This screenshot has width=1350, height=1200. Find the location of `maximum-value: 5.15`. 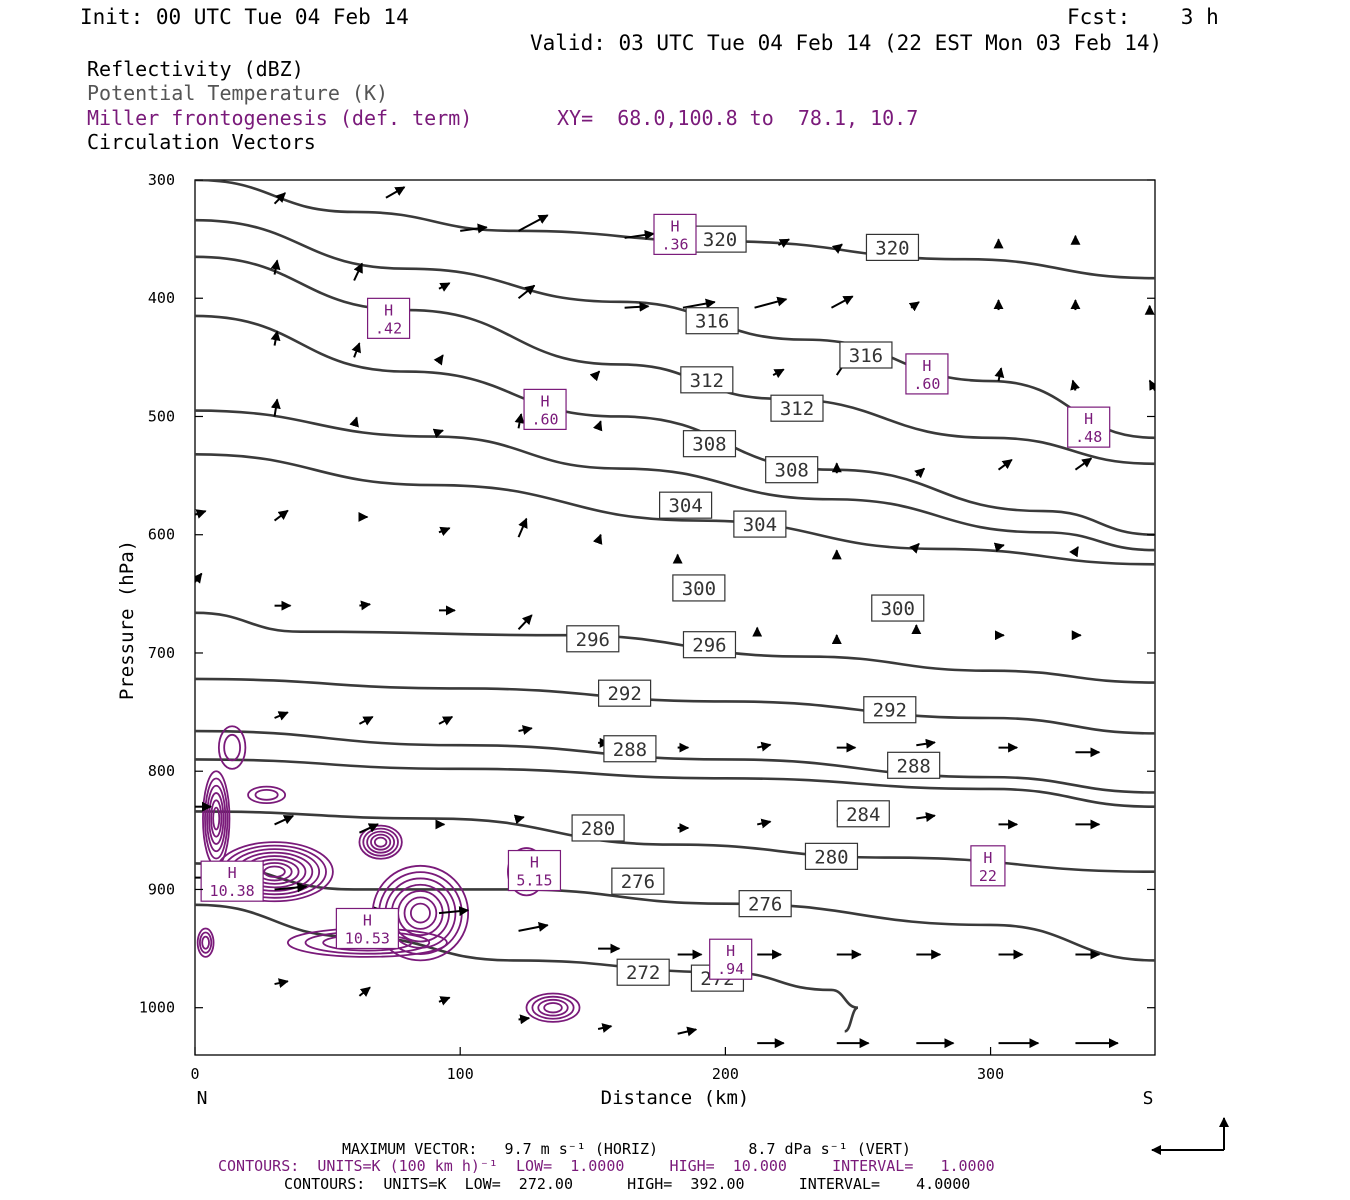

maximum-value: 5.15 is located at coordinates (534, 881).